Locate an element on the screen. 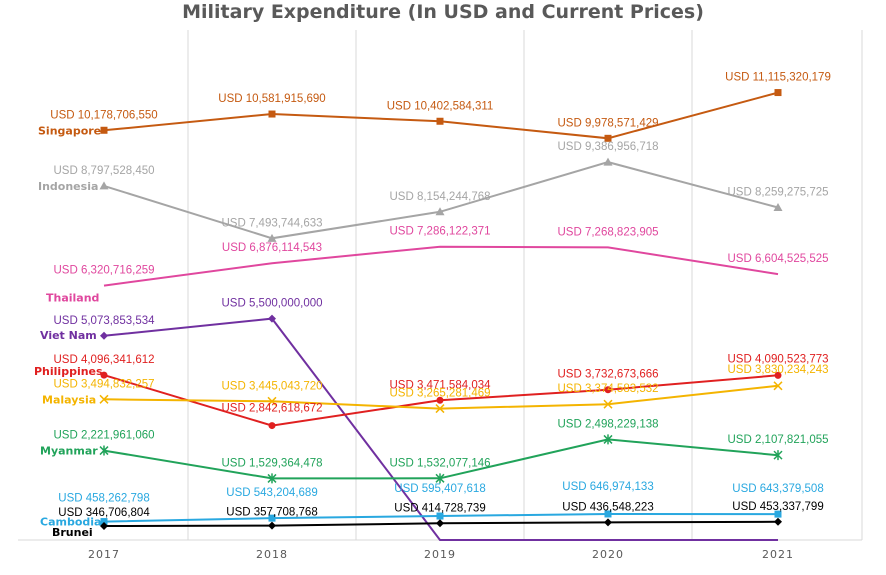  data-label: USD 9,978,571,429 is located at coordinates (607, 123).